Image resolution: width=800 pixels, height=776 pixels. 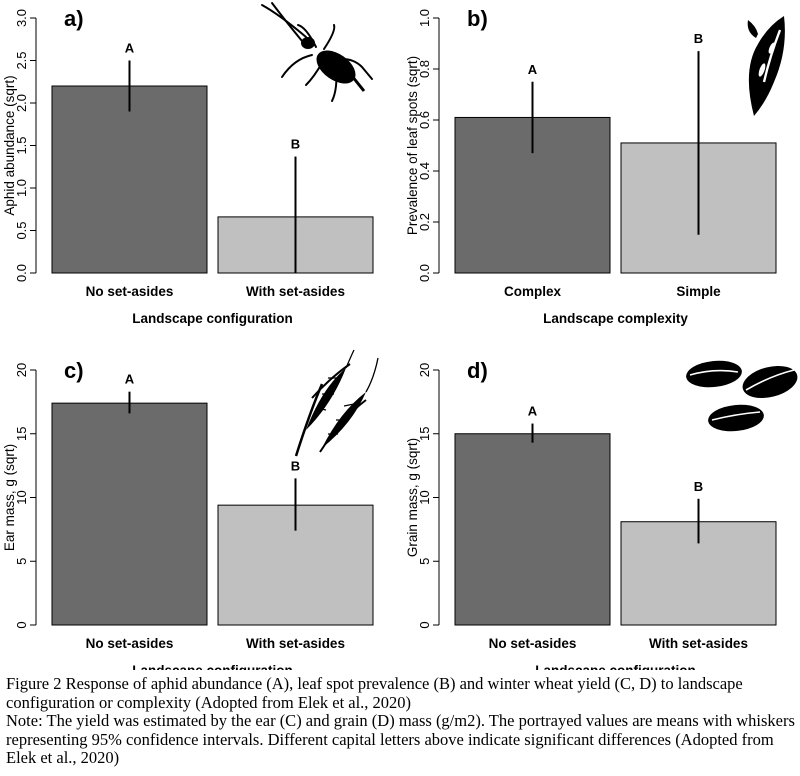 I want to click on wheat-ear-icon, so click(x=336, y=403).